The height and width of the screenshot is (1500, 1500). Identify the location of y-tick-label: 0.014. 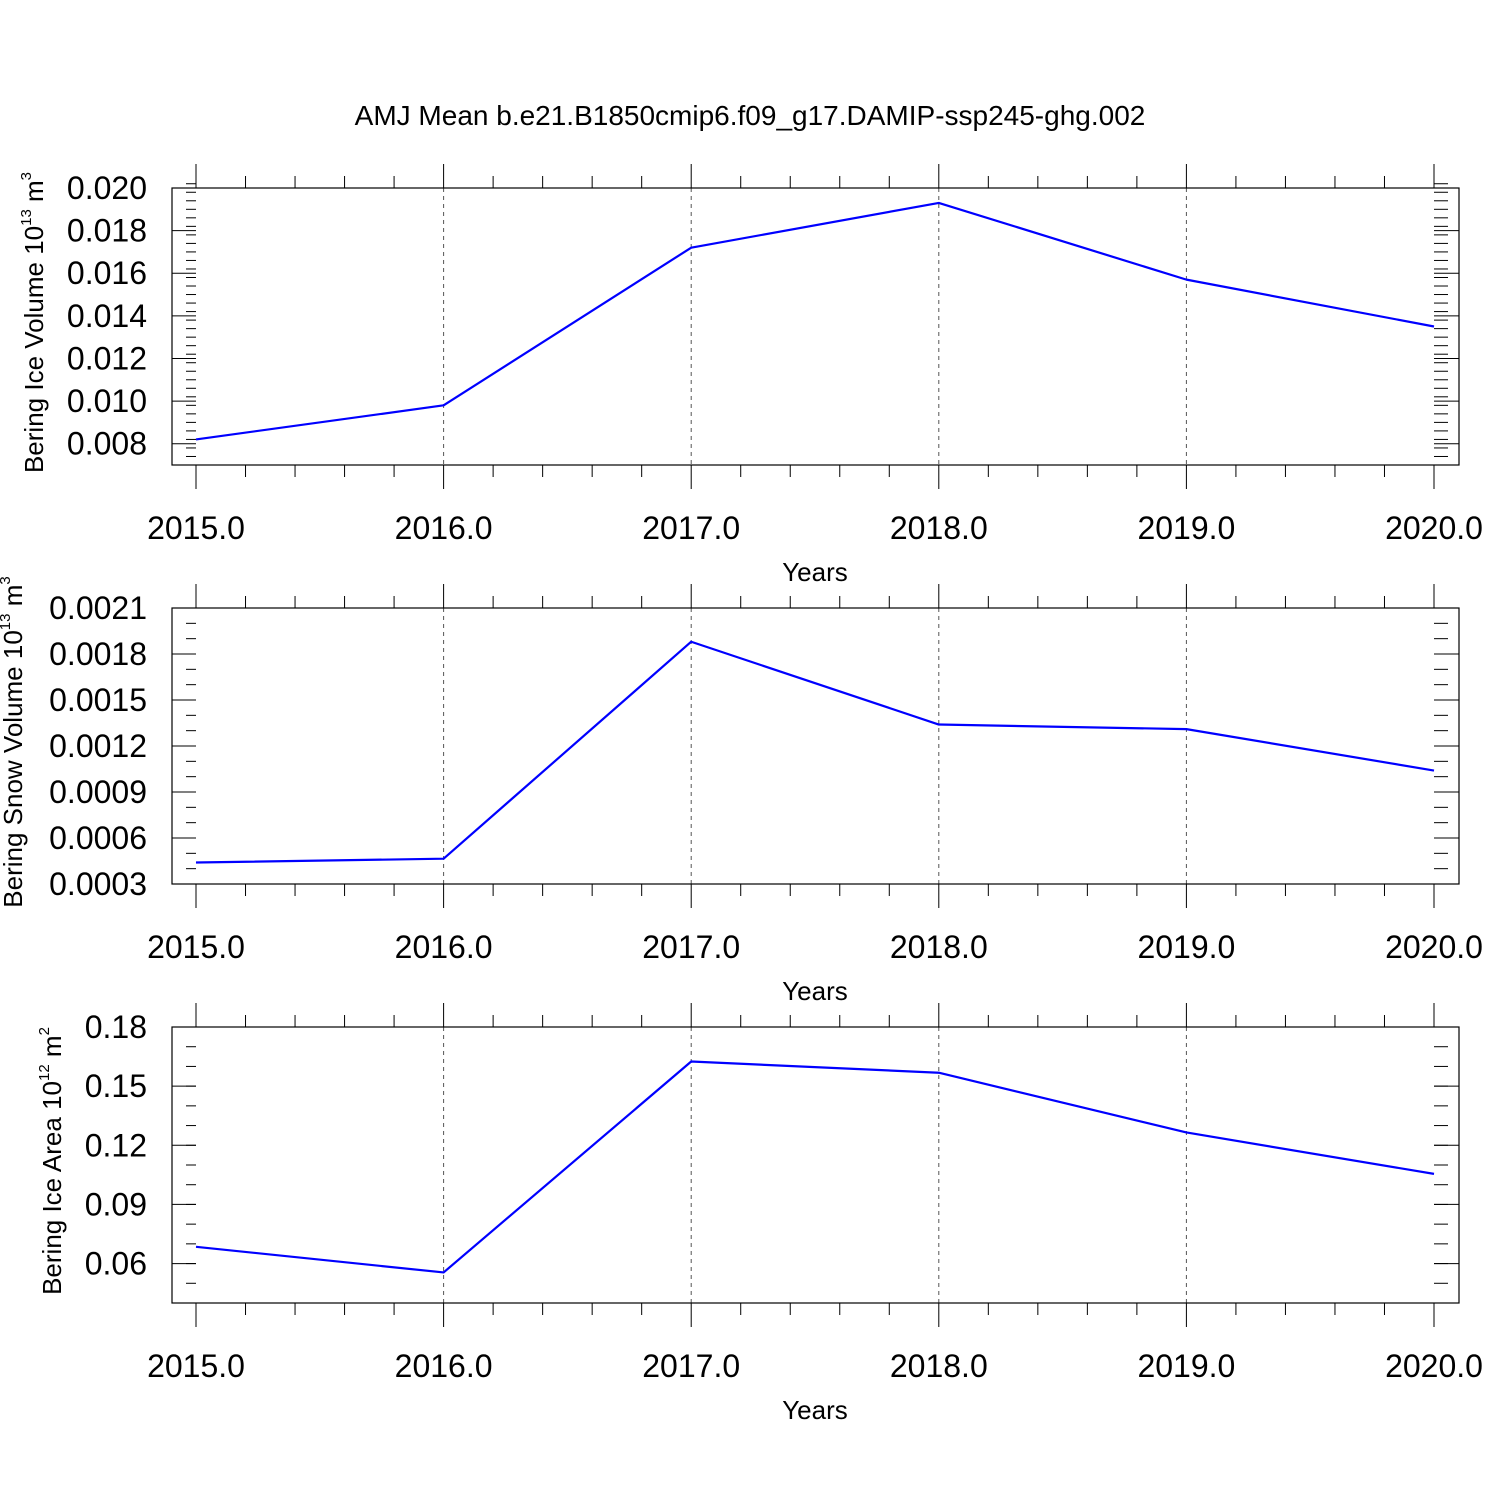
(107, 316).